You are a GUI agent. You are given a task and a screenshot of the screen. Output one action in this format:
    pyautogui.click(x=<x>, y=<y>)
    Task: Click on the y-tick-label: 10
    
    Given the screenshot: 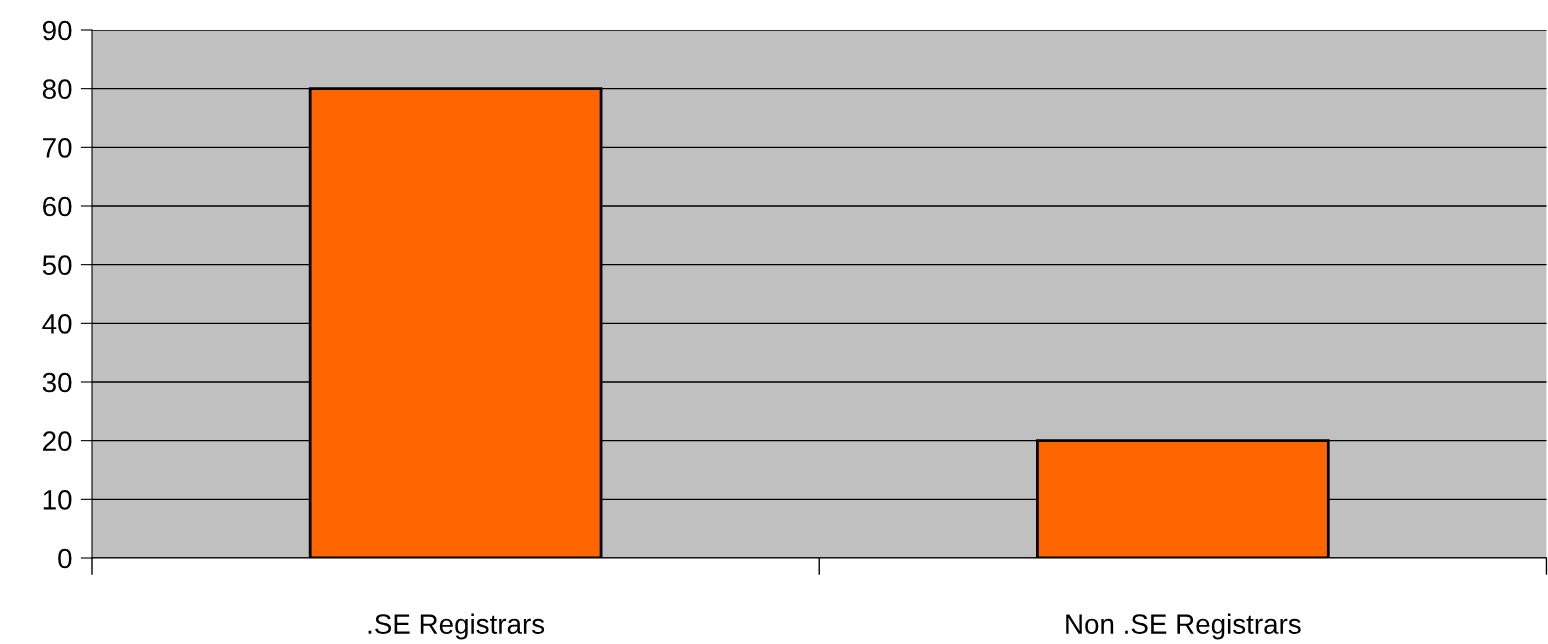 What is the action you would take?
    pyautogui.click(x=57, y=500)
    